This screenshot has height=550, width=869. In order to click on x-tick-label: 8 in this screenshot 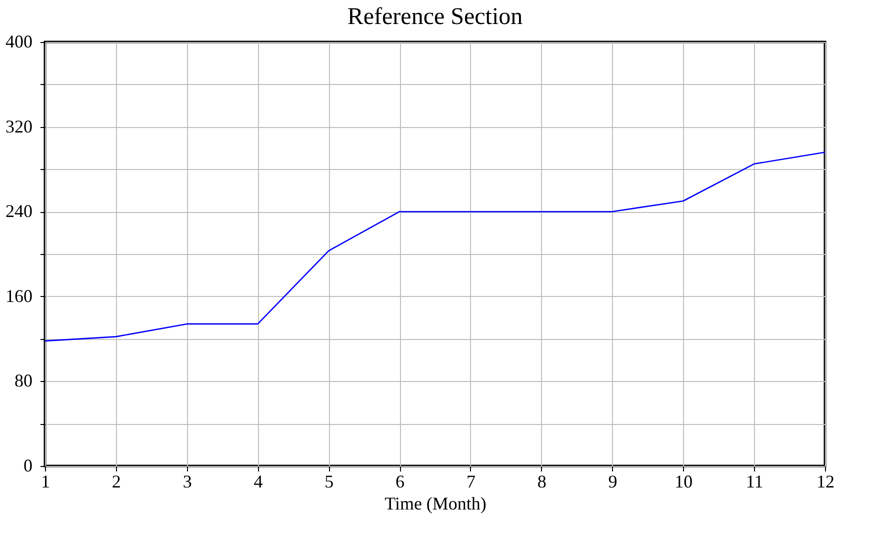, I will do `click(541, 482)`.